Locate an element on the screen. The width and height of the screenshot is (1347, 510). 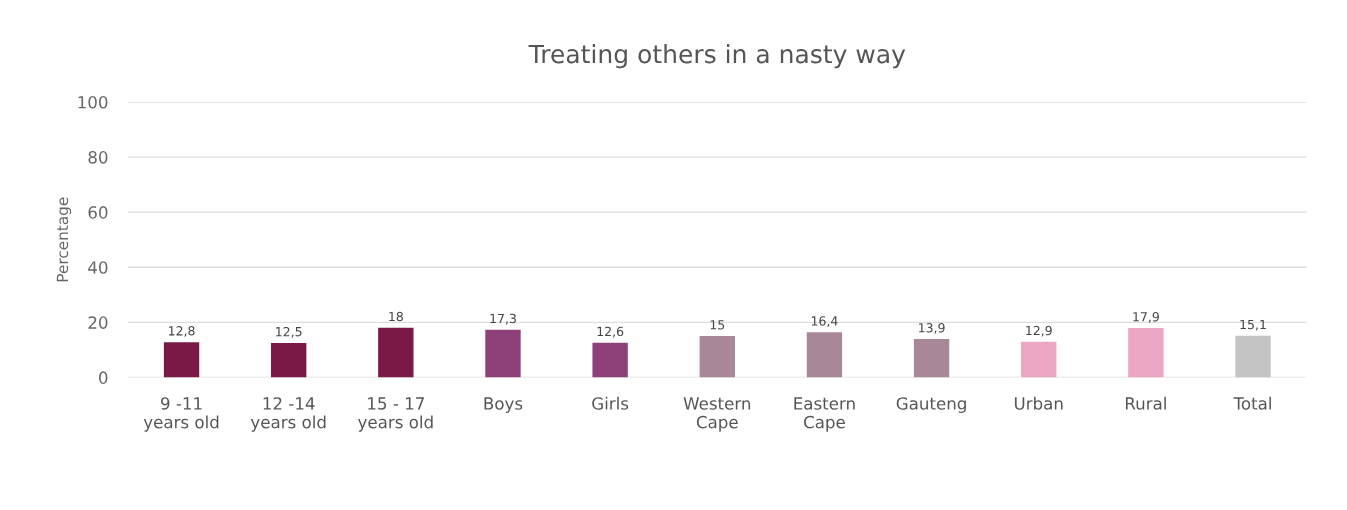
x-tick-label: Girls is located at coordinates (610, 403).